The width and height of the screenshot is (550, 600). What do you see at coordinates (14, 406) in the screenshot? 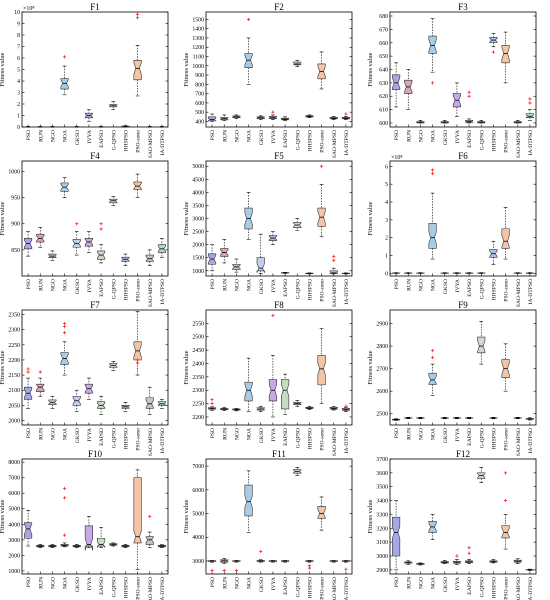
I see `y-tick-label: 2050` at bounding box center [14, 406].